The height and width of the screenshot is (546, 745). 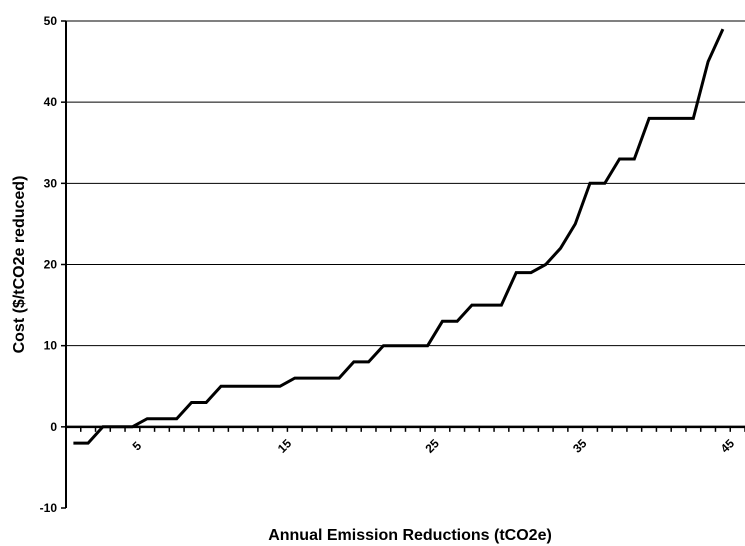 What do you see at coordinates (19, 265) in the screenshot?
I see `y-axis-label: Cost ($/tCO2e reduced)` at bounding box center [19, 265].